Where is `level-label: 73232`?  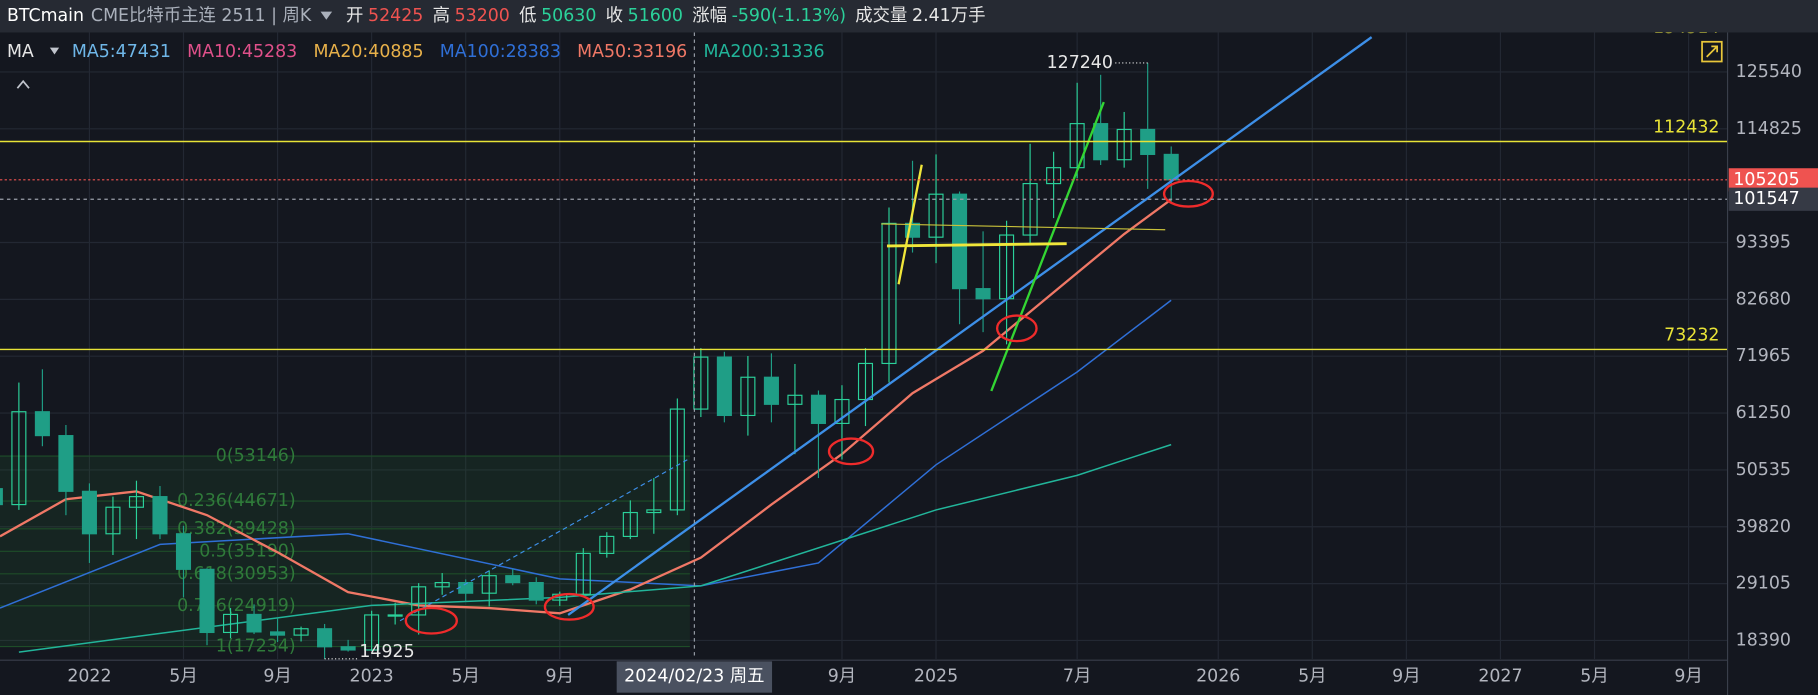 level-label: 73232 is located at coordinates (1691, 336).